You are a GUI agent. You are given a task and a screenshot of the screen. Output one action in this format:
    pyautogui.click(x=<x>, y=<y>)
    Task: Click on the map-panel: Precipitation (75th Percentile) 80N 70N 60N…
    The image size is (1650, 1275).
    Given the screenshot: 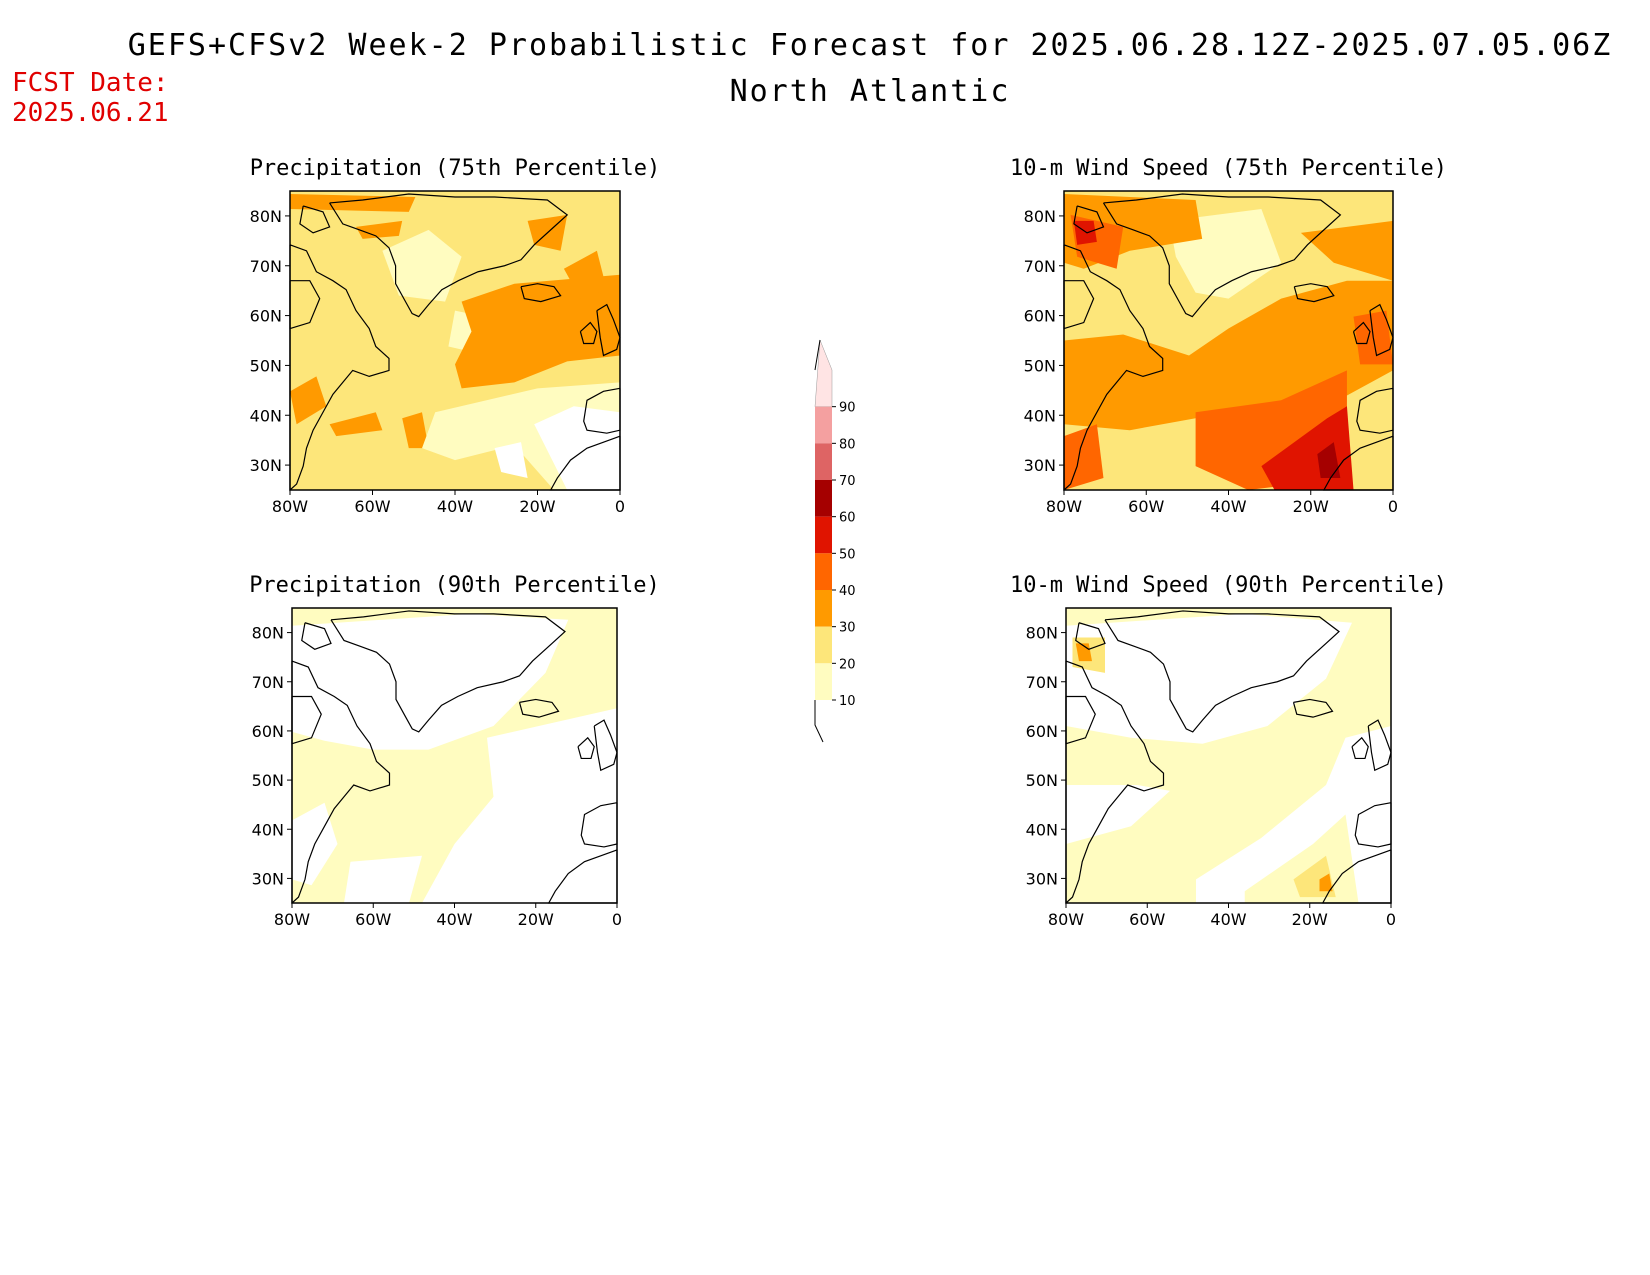 What is the action you would take?
    pyautogui.click(x=455, y=336)
    